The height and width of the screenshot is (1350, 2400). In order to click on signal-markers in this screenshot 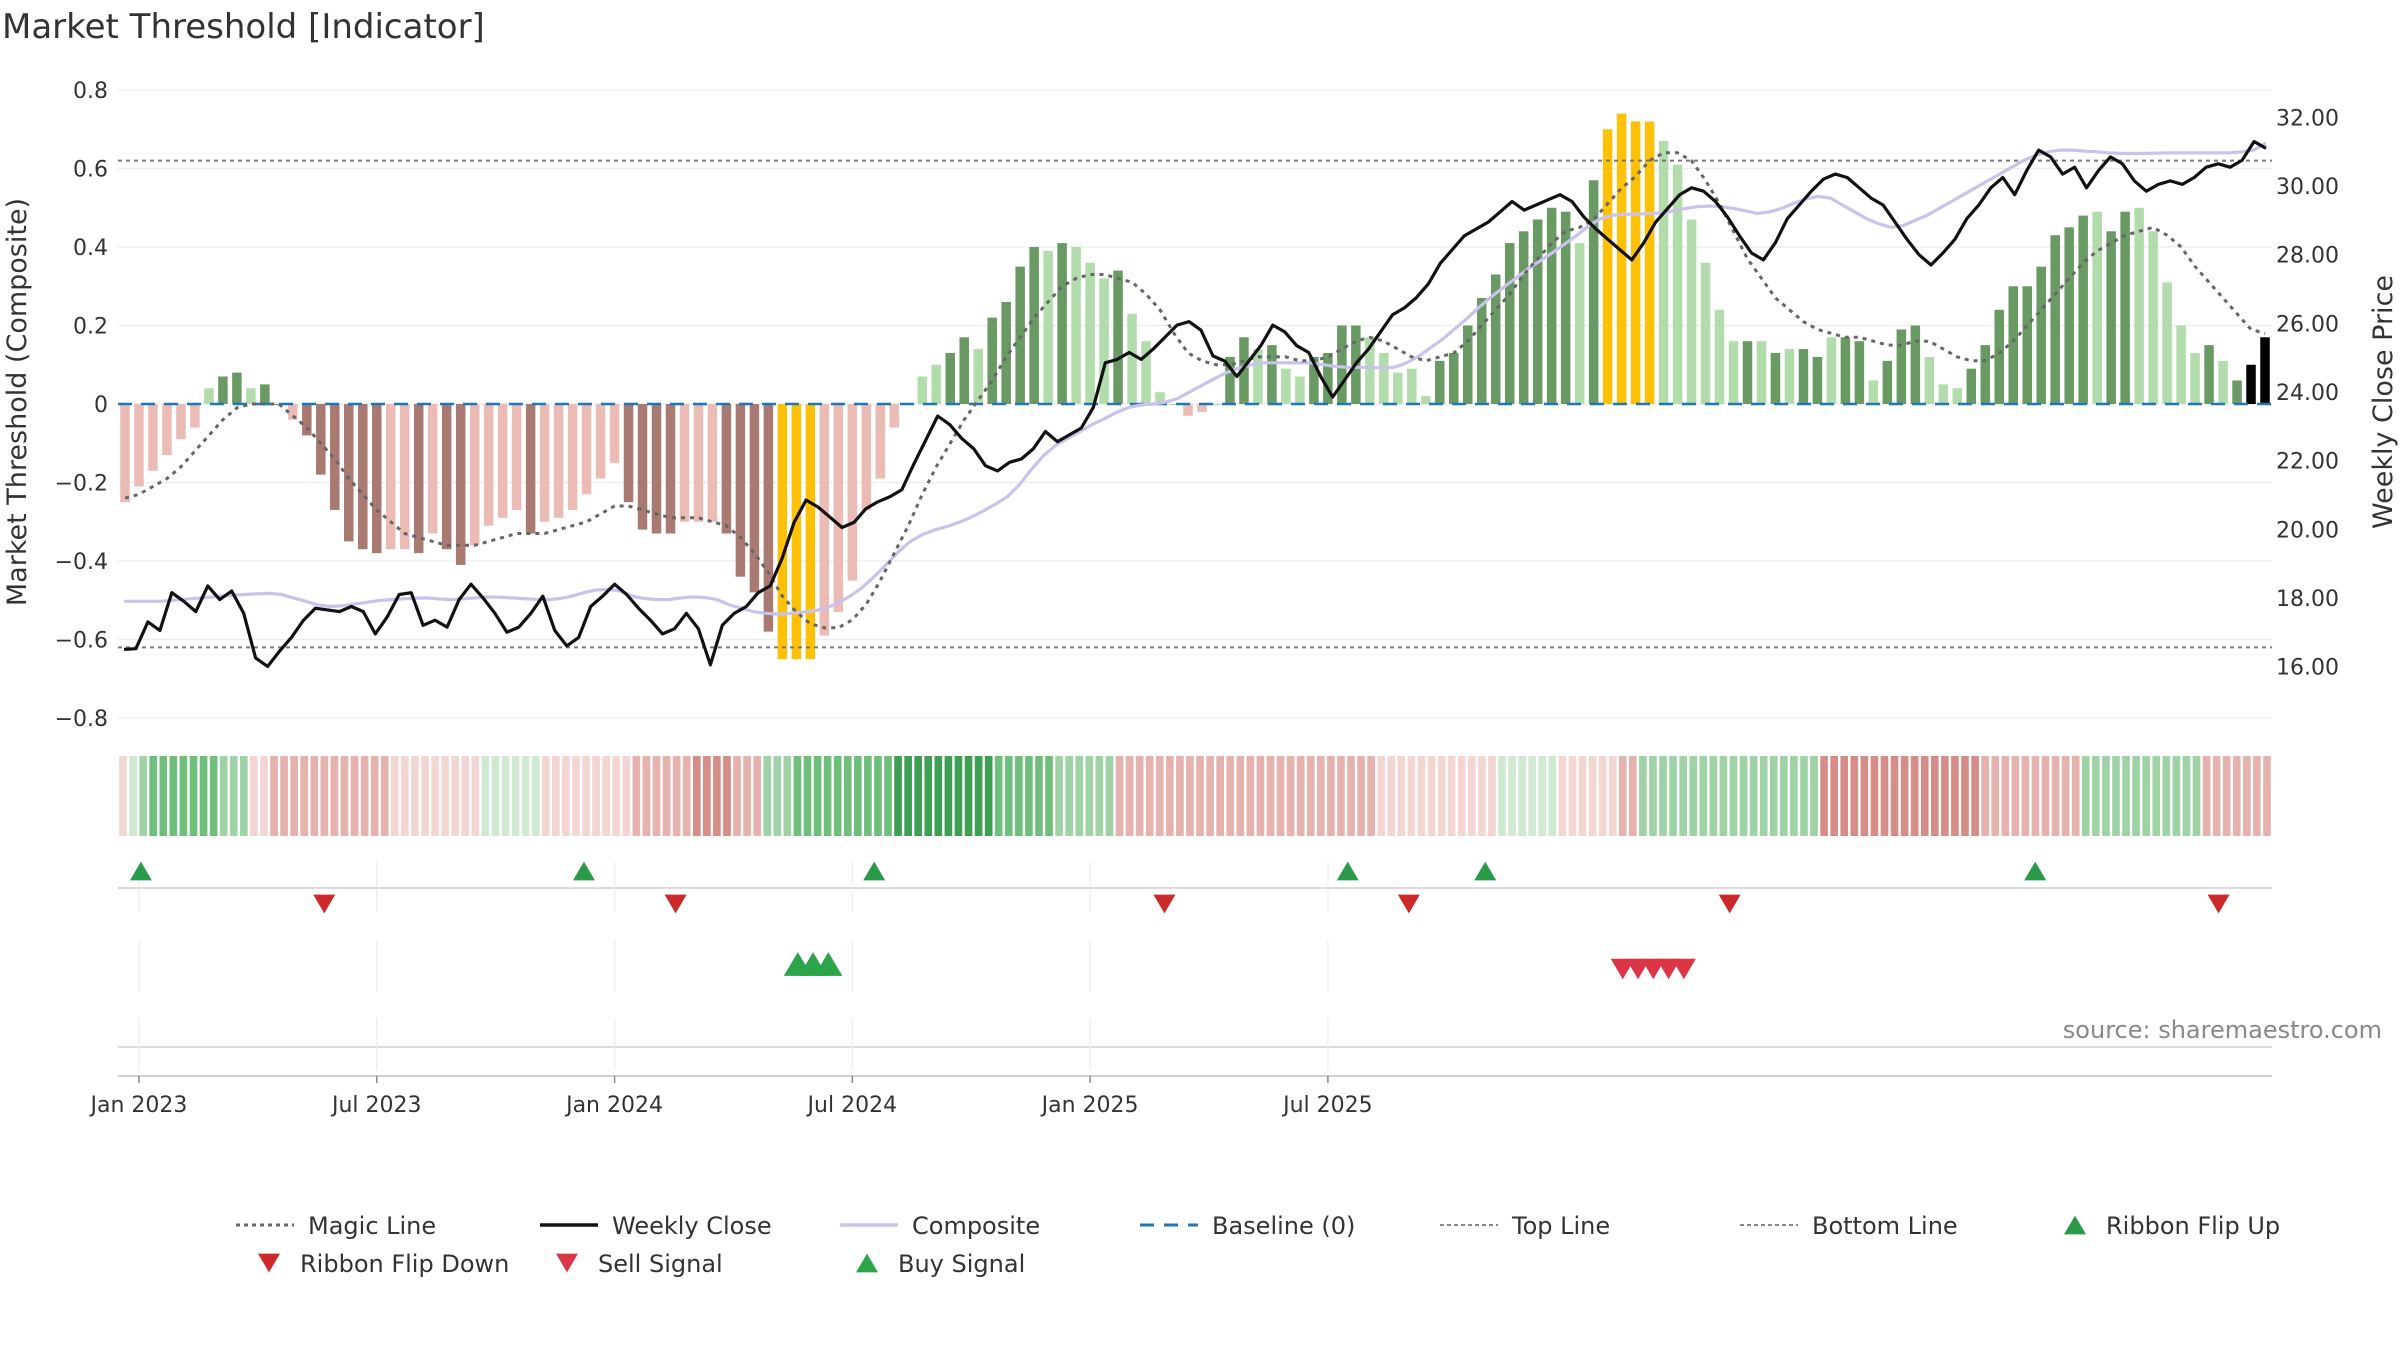, I will do `click(1195, 965)`.